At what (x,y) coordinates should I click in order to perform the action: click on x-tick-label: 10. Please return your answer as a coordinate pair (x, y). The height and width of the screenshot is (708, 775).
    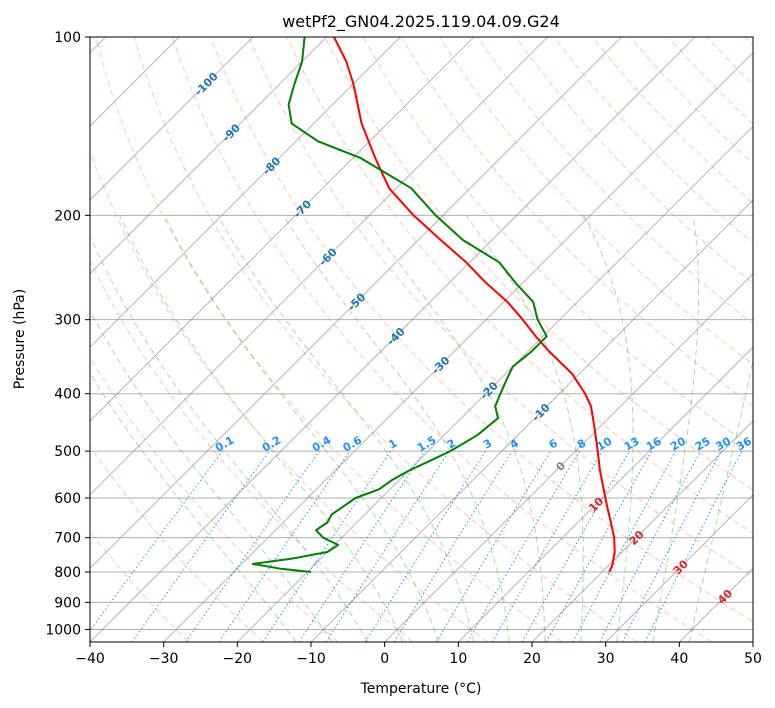
    Looking at the image, I should click on (458, 659).